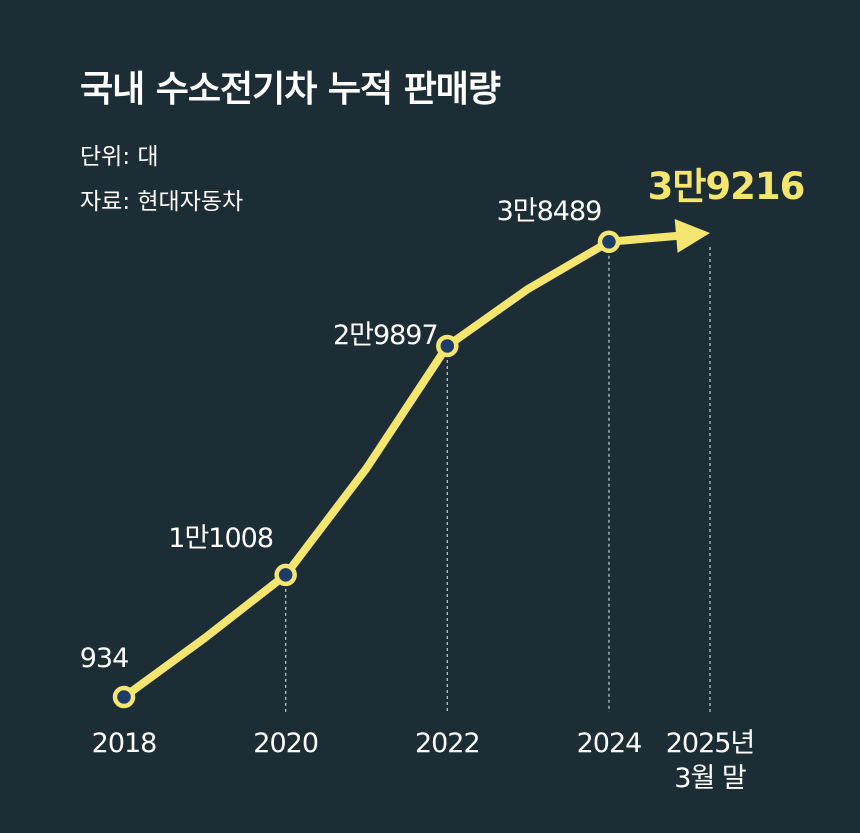 This screenshot has height=833, width=860. Describe the element at coordinates (220, 538) in the screenshot. I see `data-label: 1만1008` at that location.